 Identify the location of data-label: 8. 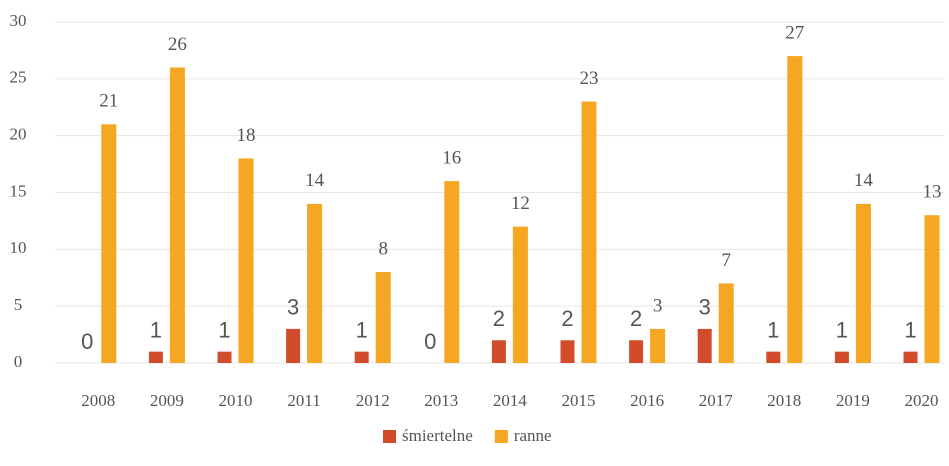
(383, 248).